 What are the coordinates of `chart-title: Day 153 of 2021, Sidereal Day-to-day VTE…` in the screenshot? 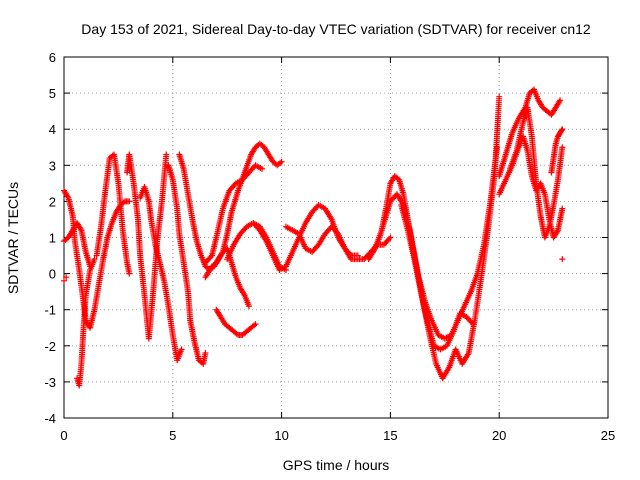 It's located at (336, 29).